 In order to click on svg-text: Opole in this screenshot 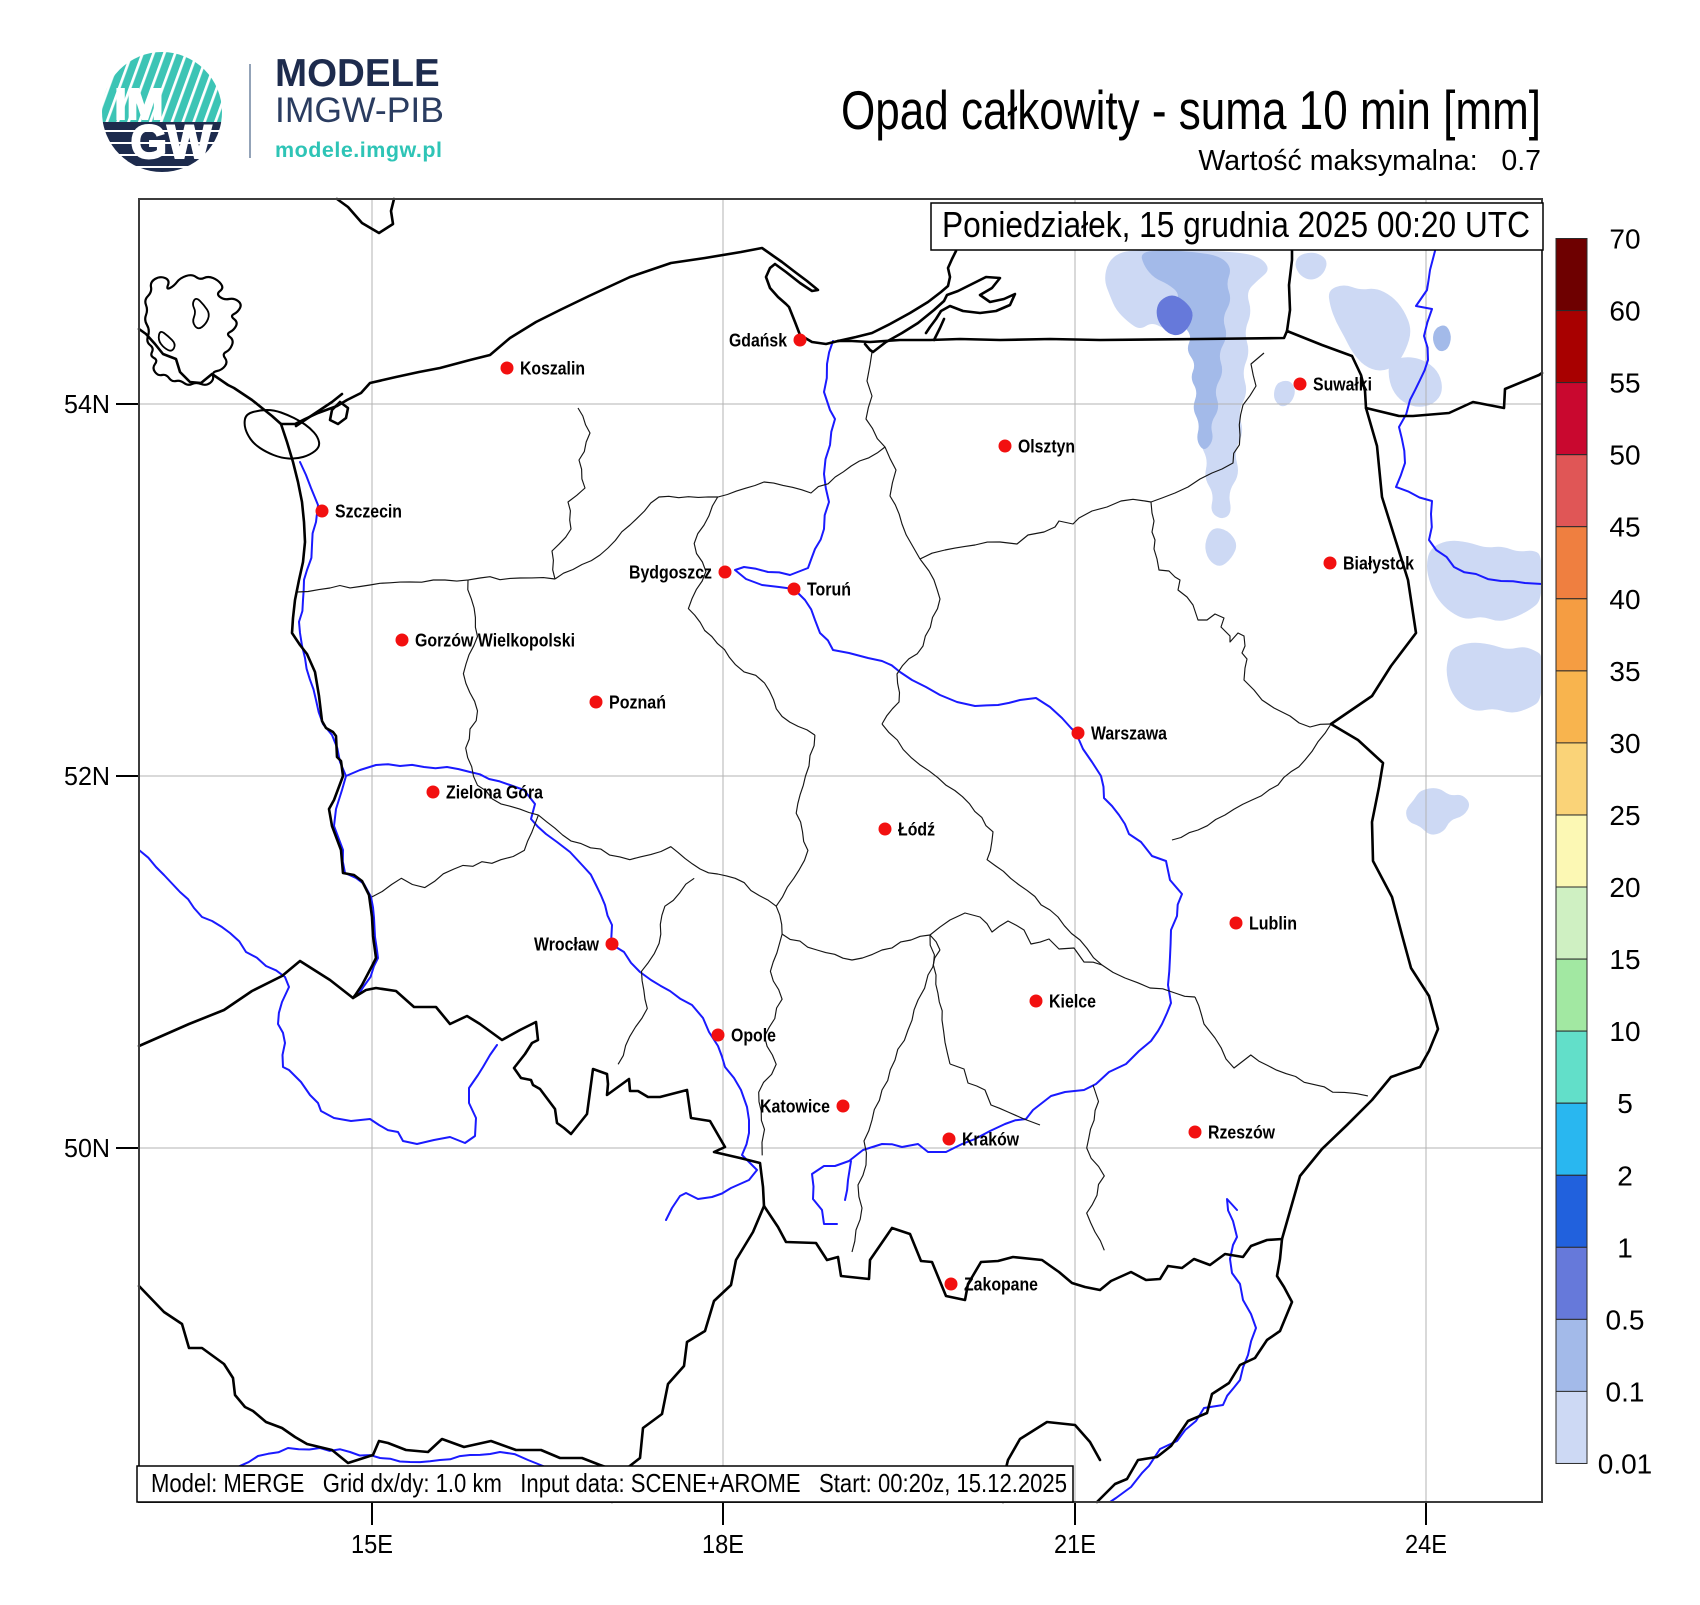, I will do `click(753, 1035)`.